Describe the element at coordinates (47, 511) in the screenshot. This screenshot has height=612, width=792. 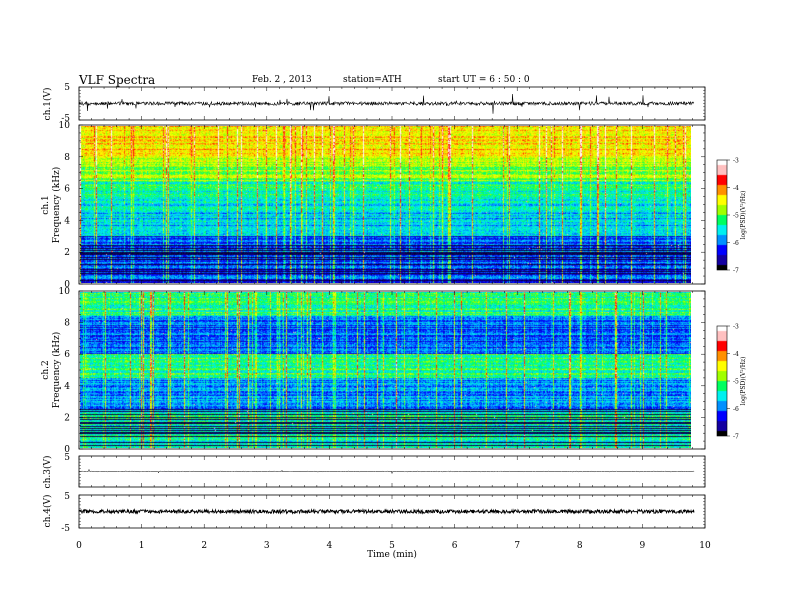
I see `ch4-waveform-ylabel: ch.4(V)` at that location.